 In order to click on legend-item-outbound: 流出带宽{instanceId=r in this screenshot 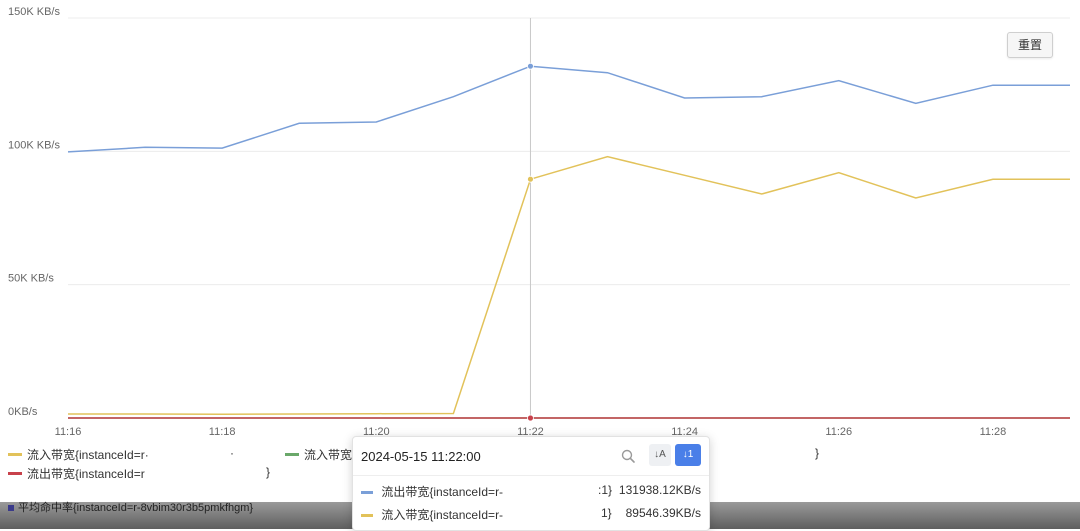, I will do `click(76, 473)`.